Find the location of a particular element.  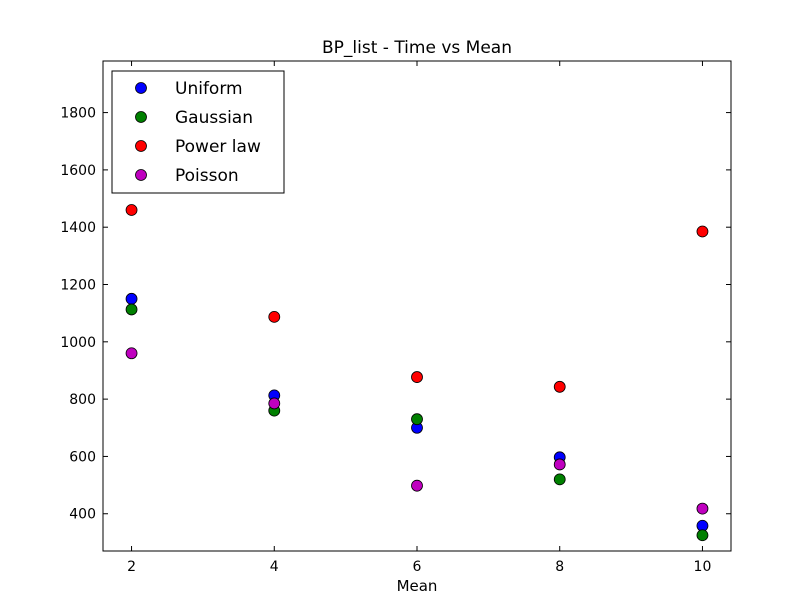

chart-title: BP_list - Time vs Mean is located at coordinates (417, 48).